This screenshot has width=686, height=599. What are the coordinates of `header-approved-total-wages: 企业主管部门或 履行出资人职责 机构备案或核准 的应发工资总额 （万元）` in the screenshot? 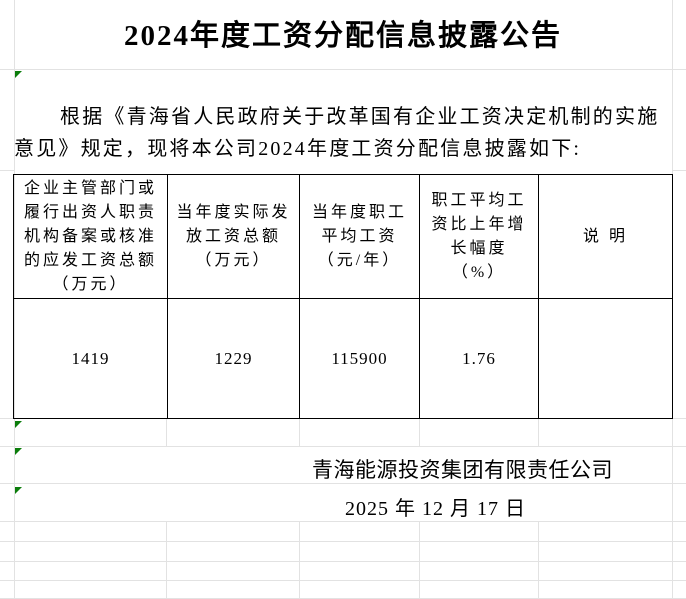 It's located at (90, 236).